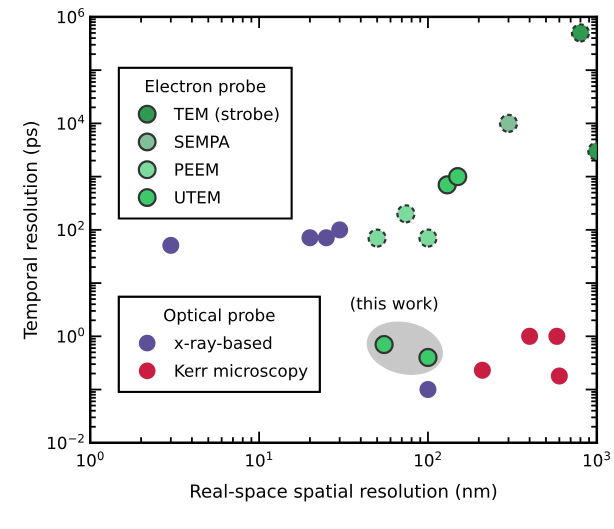 The image size is (614, 529). Describe the element at coordinates (71, 122) in the screenshot. I see `y-tick-label: 10$^{4}$` at that location.